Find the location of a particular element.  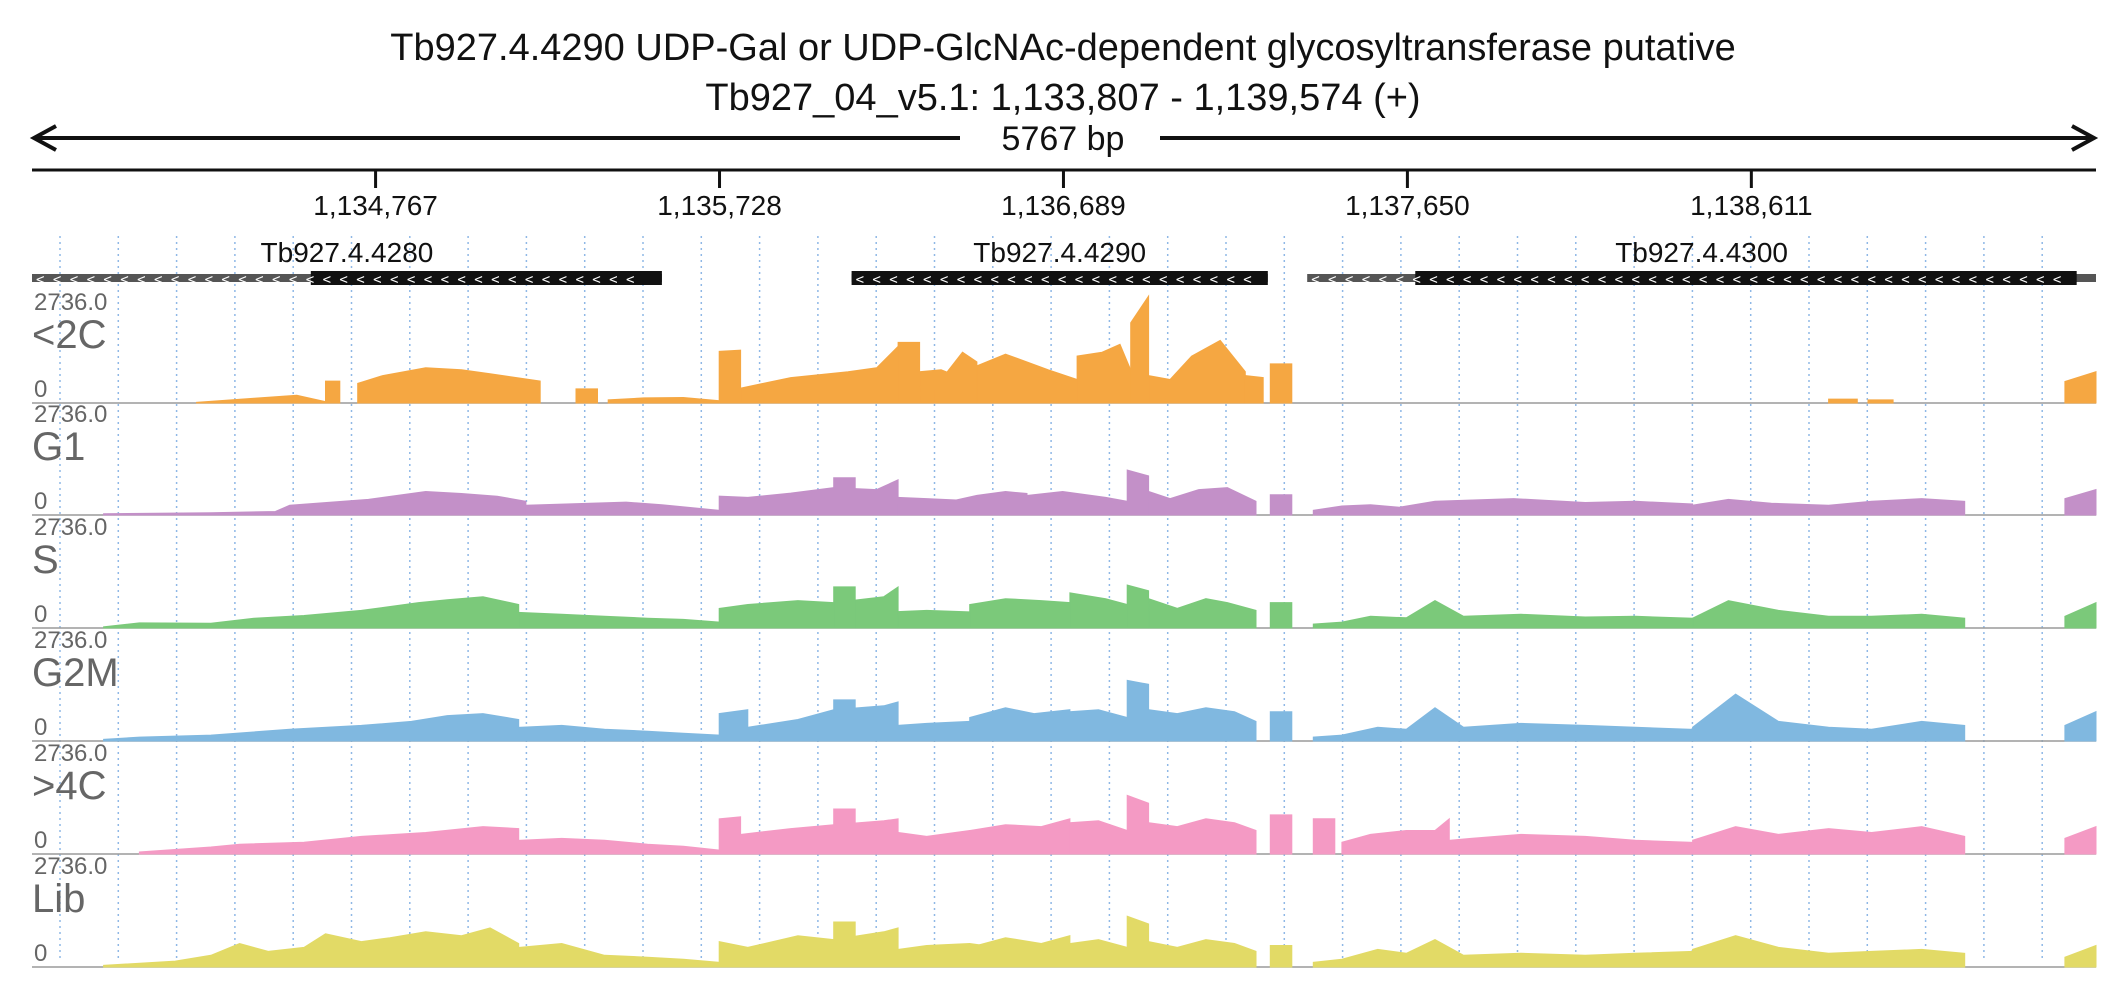

ruler-tick-label: 1,137,650 is located at coordinates (1407, 205).